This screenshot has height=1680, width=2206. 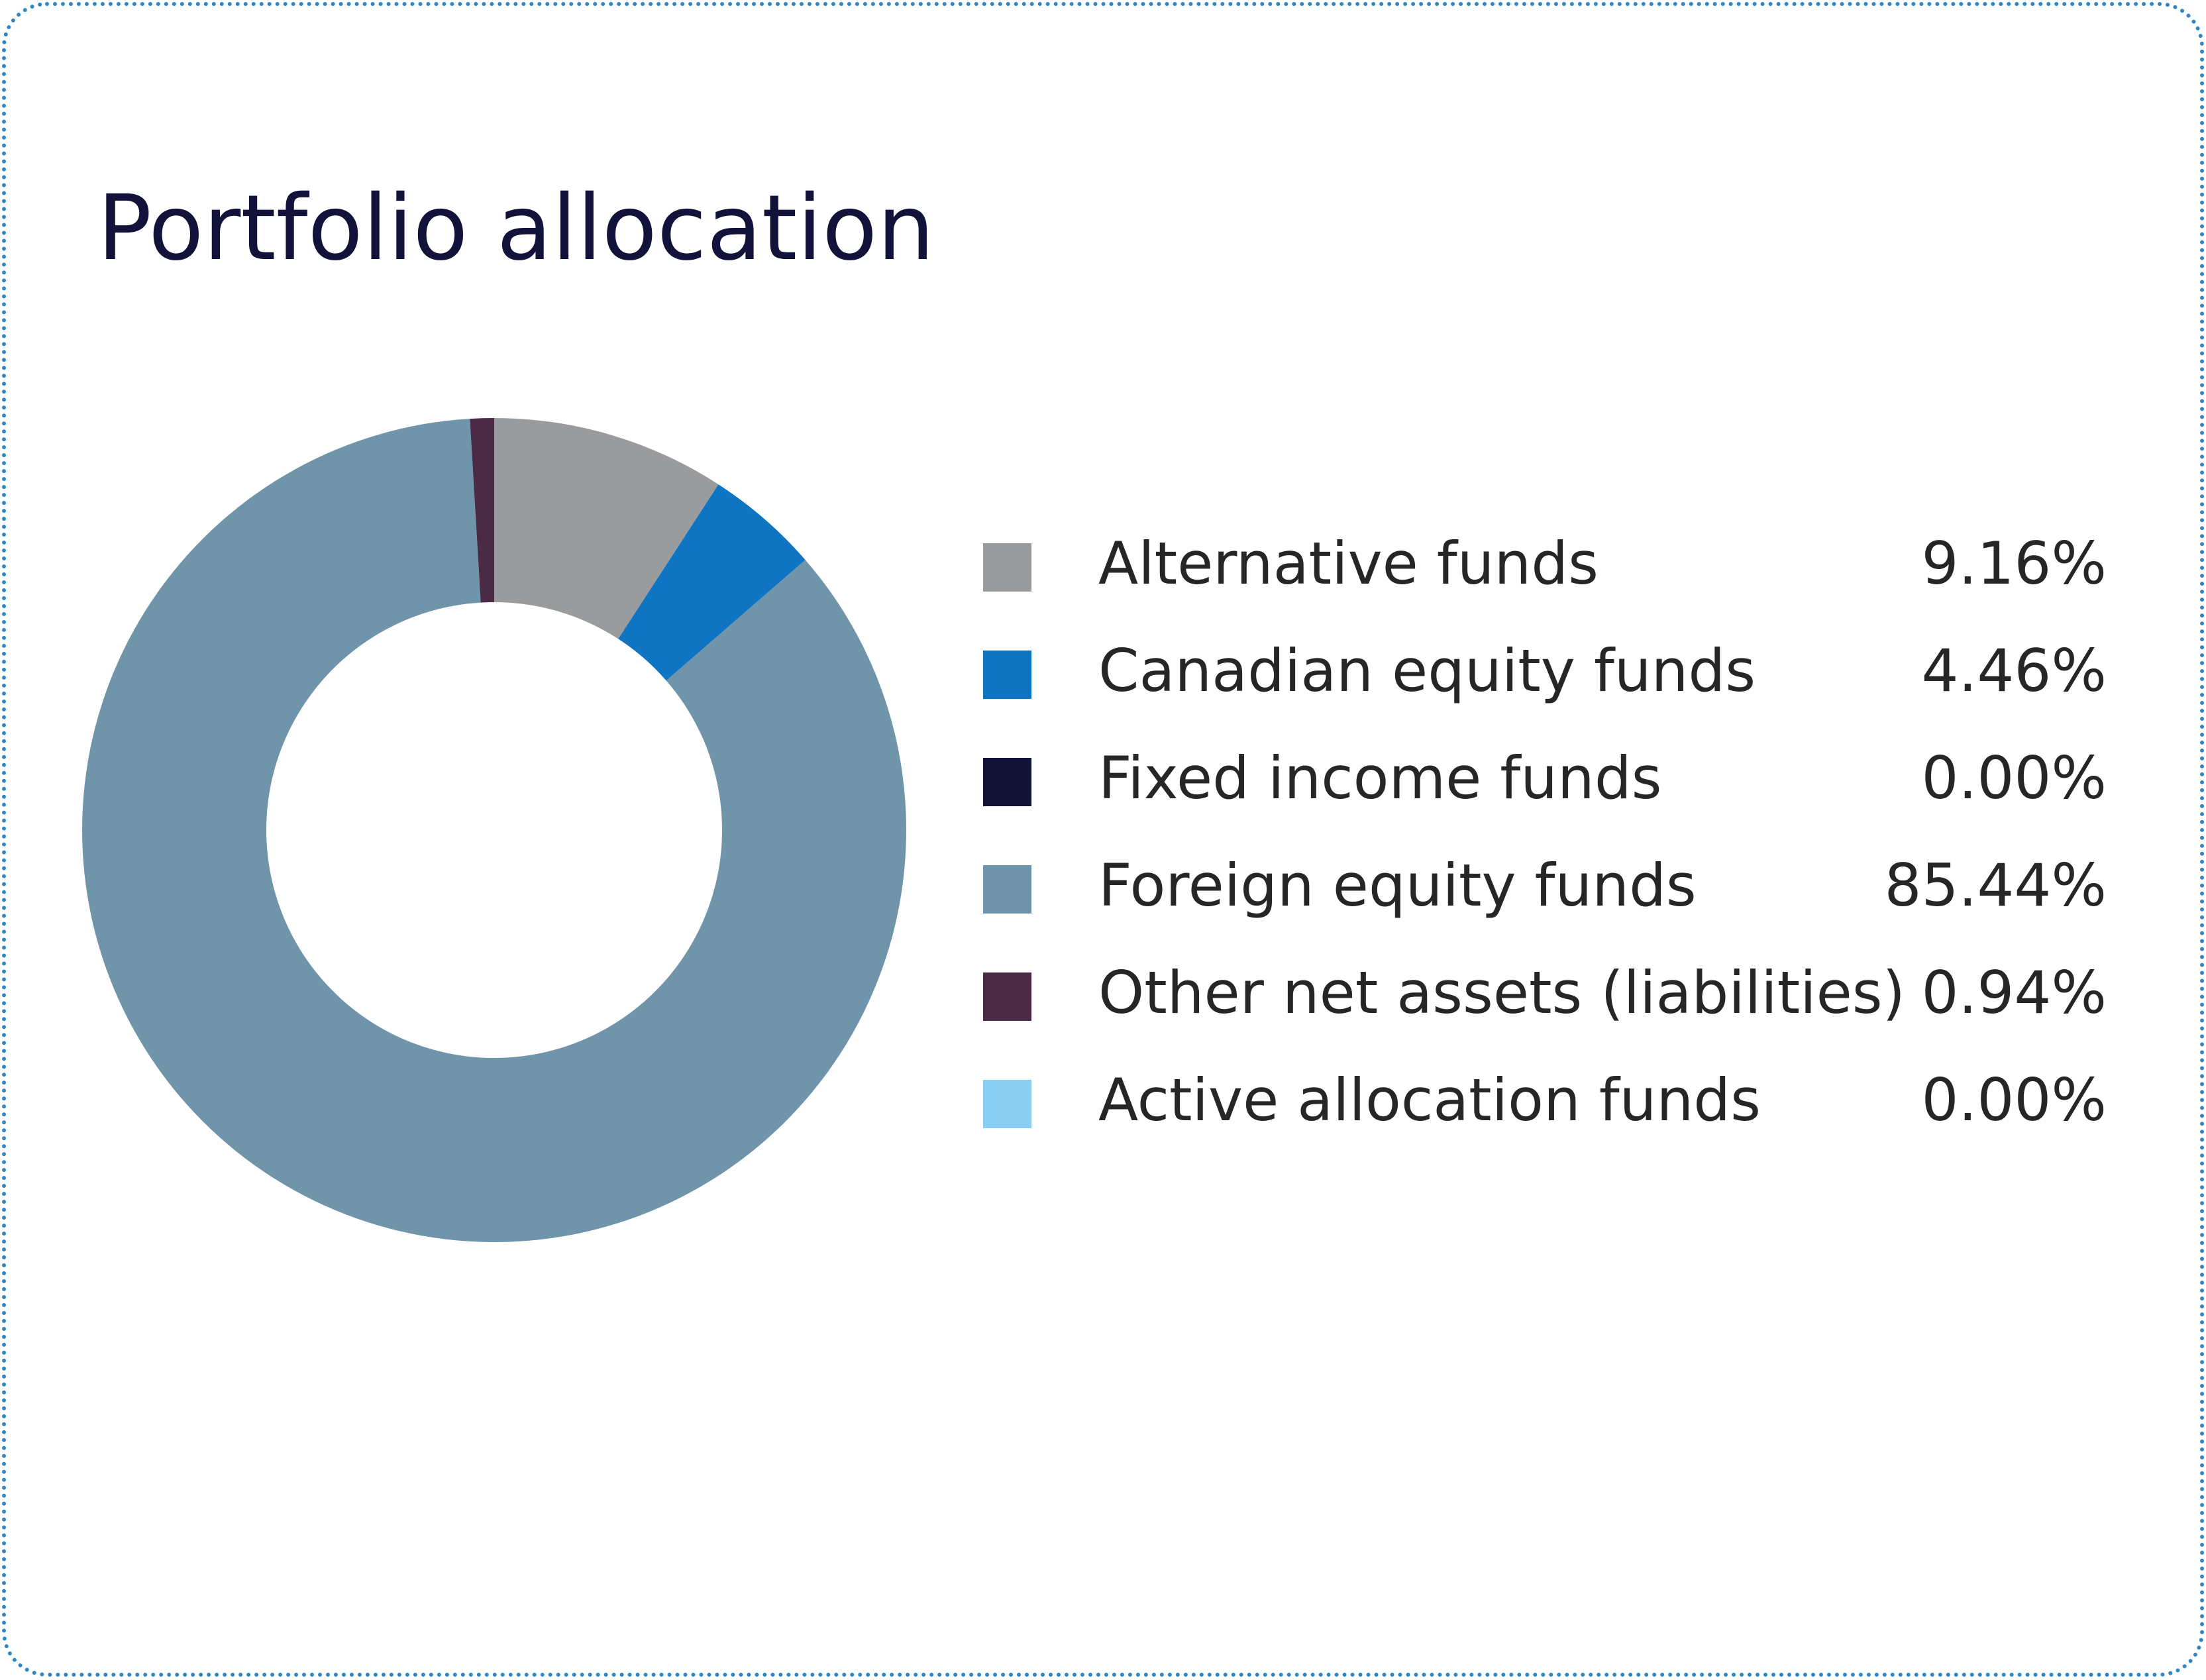 What do you see at coordinates (2014, 563) in the screenshot?
I see `legend-value: 9.16%` at bounding box center [2014, 563].